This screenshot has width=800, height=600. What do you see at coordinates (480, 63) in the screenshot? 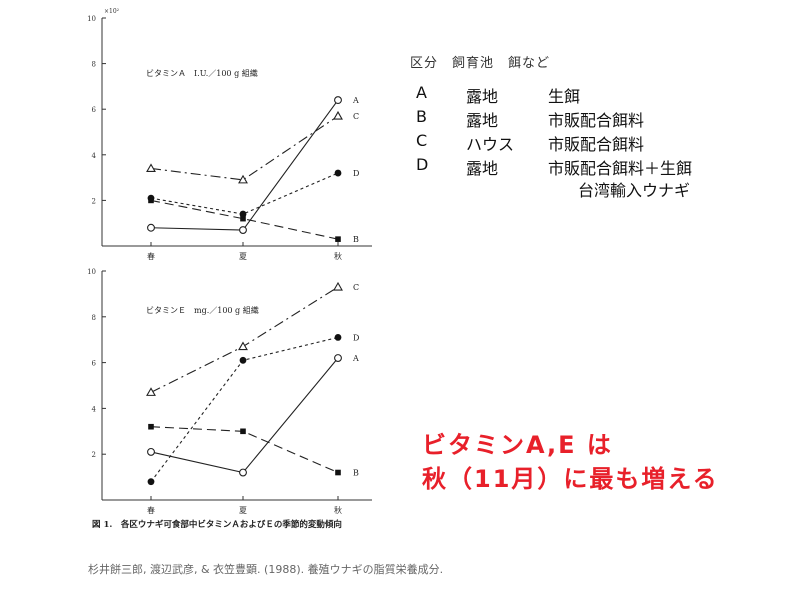
I see `legend-header: 区分 飼育池 餌など` at bounding box center [480, 63].